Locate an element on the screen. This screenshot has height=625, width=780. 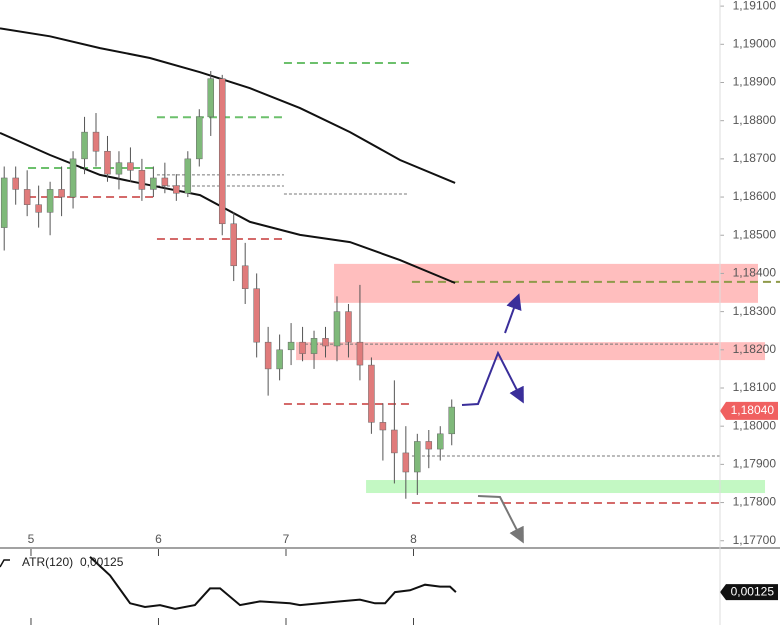
y-tick-label: 1,19100 is located at coordinates (755, 6).